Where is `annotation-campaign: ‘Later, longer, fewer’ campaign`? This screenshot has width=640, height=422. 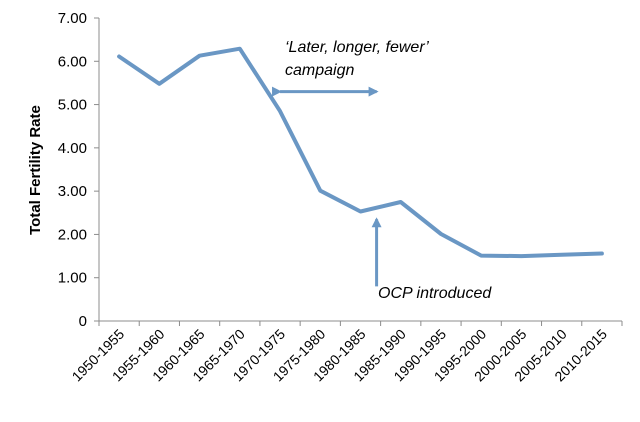 annotation-campaign: ‘Later, longer, fewer’ campaign is located at coordinates (350, 68).